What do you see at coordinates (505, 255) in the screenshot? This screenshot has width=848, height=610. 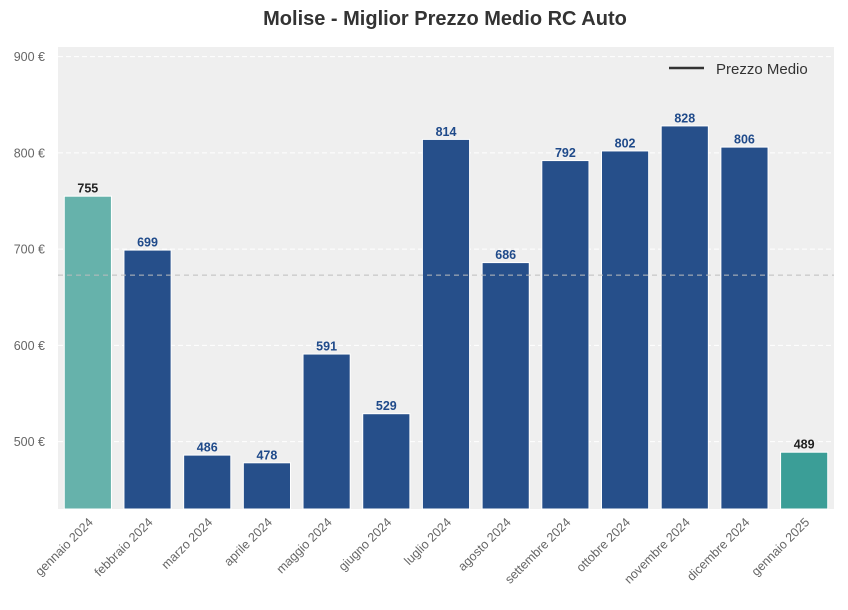 I see `bar-value-label: 686` at bounding box center [505, 255].